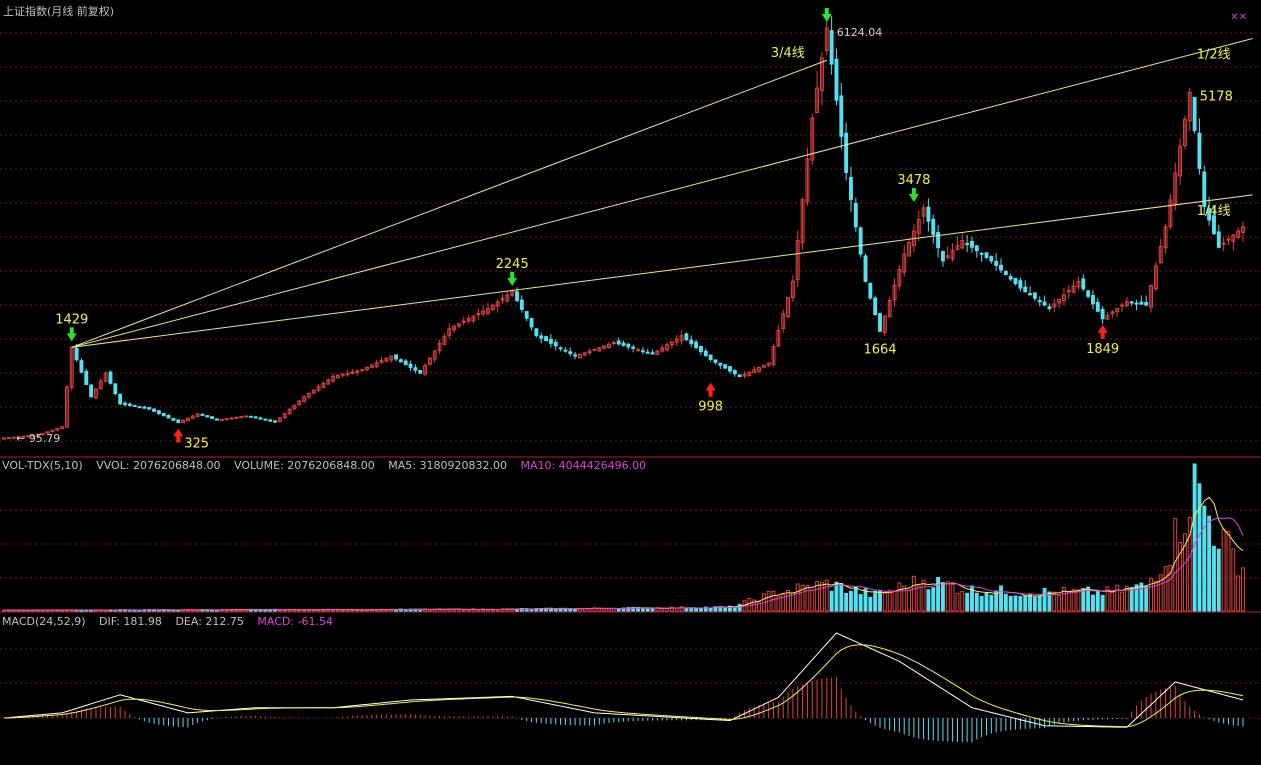  Describe the element at coordinates (623, 686) in the screenshot. I see `macd-dea-line` at that location.